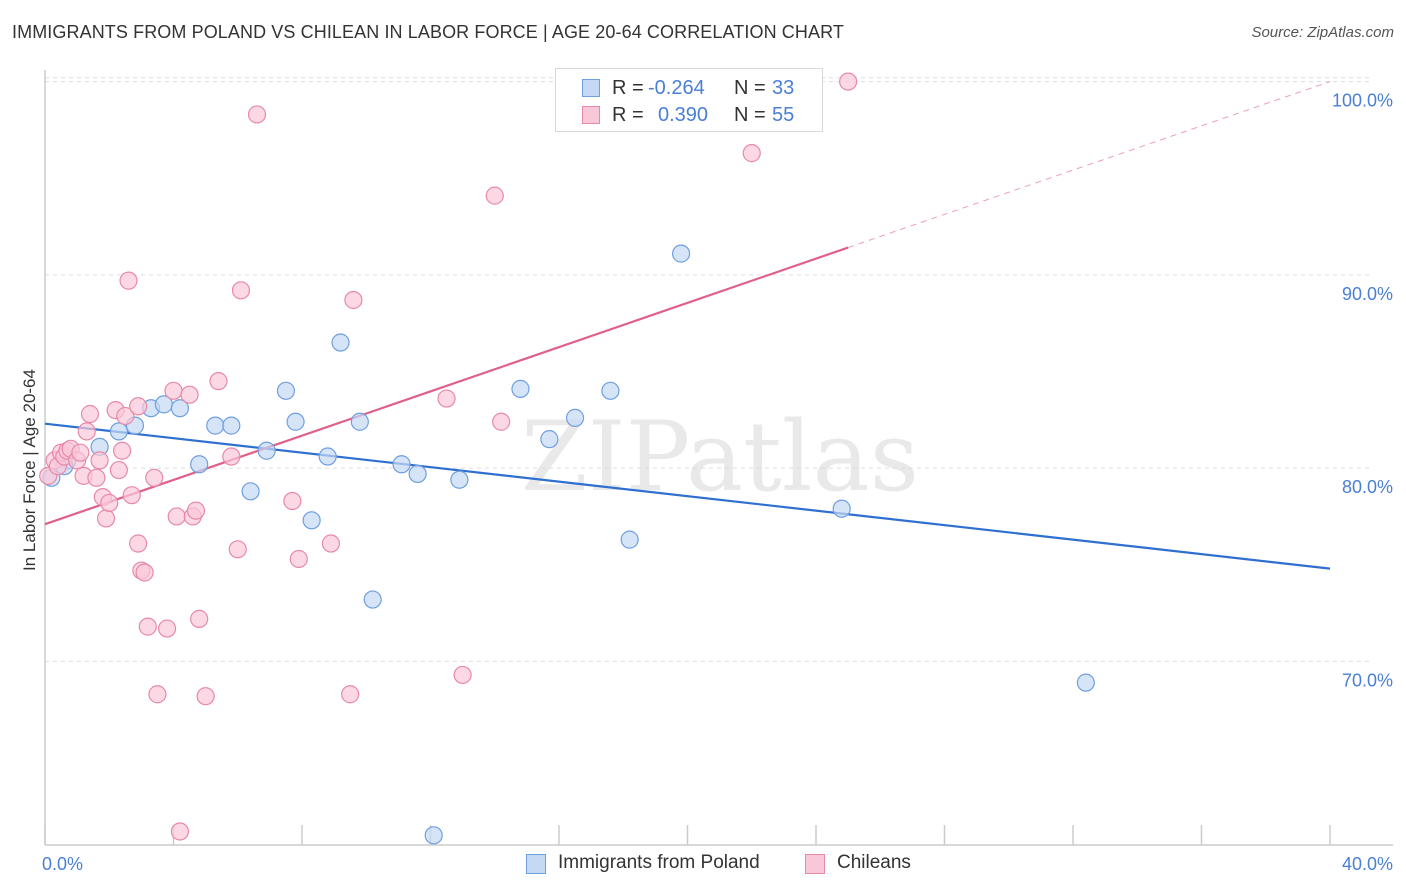 This screenshot has width=1406, height=892. Describe the element at coordinates (1367, 864) in the screenshot. I see `x-tick-label: 40.0%` at that location.